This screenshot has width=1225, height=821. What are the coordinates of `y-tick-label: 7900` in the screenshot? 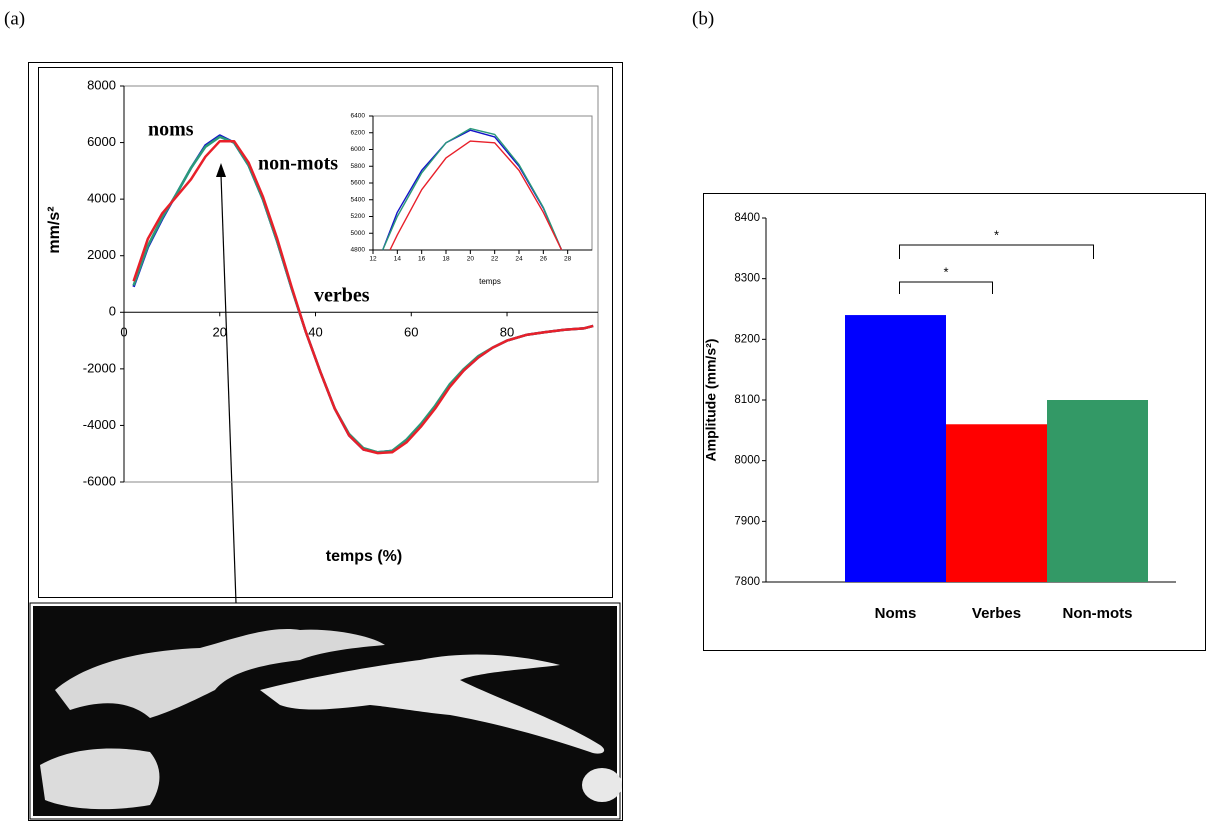 It's located at (747, 521).